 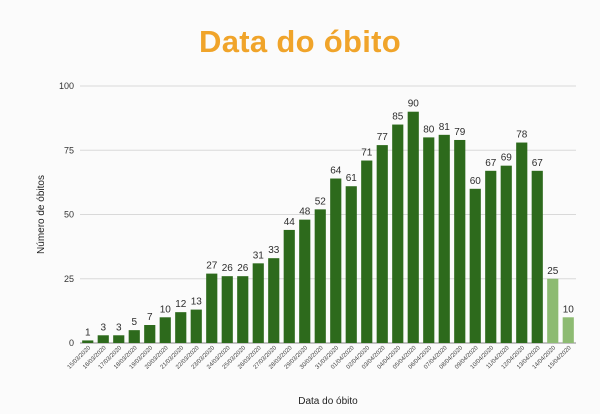 I want to click on bar-value-label: 1, so click(x=88, y=332).